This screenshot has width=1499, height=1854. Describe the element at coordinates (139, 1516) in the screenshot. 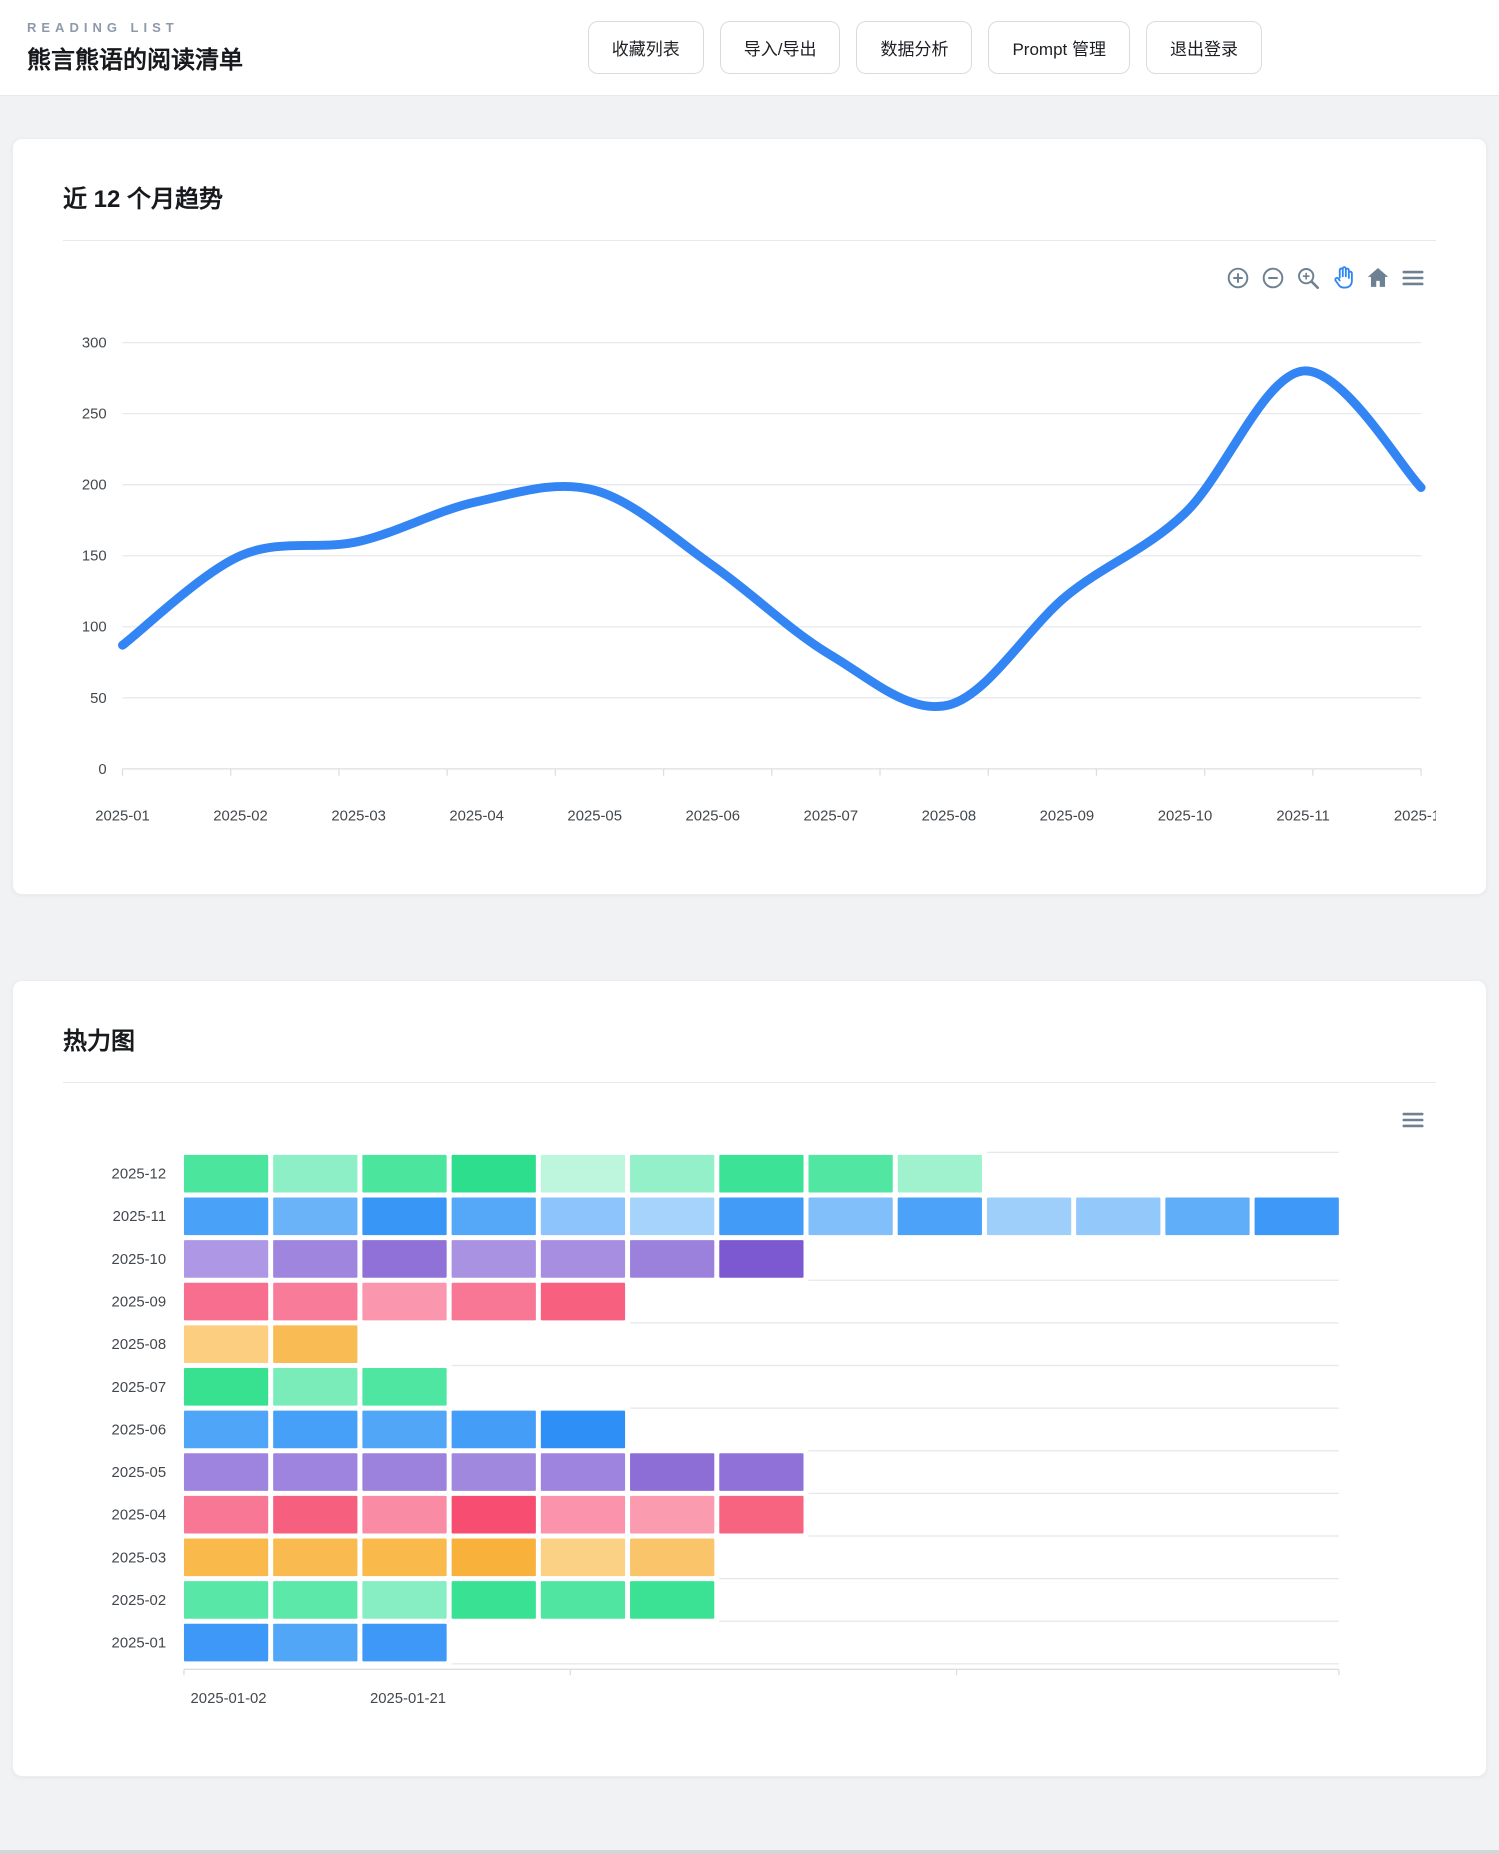

I see `heatmap-row-label: 2025-04` at that location.